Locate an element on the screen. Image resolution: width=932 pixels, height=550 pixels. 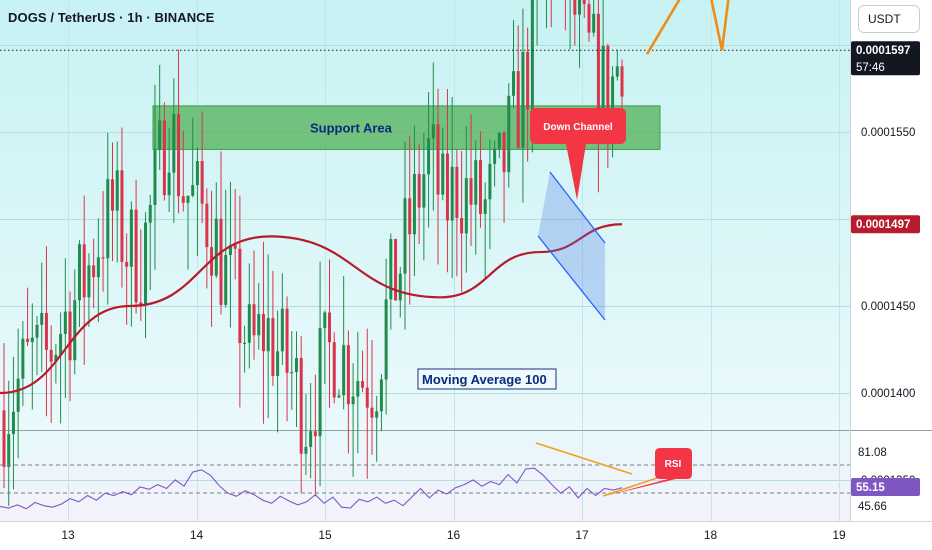
rsi-tick-label: 45.66 is located at coordinates (872, 507).